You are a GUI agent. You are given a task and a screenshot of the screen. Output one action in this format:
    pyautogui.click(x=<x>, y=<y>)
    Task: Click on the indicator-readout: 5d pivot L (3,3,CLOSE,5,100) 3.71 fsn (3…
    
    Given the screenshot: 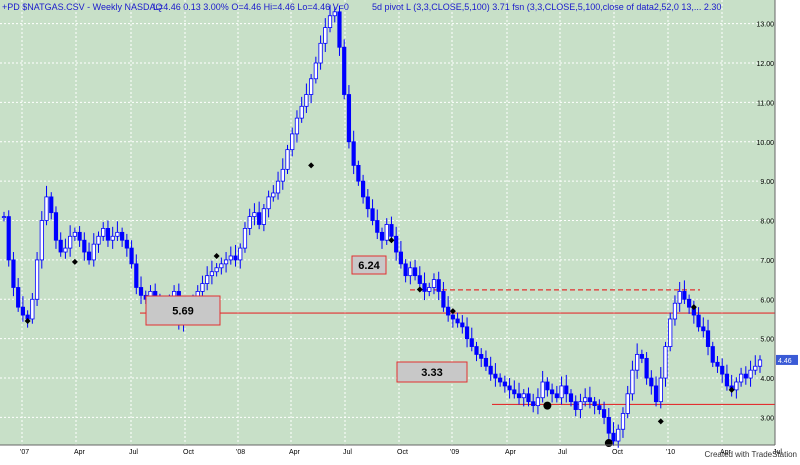 What is the action you would take?
    pyautogui.click(x=546, y=7)
    